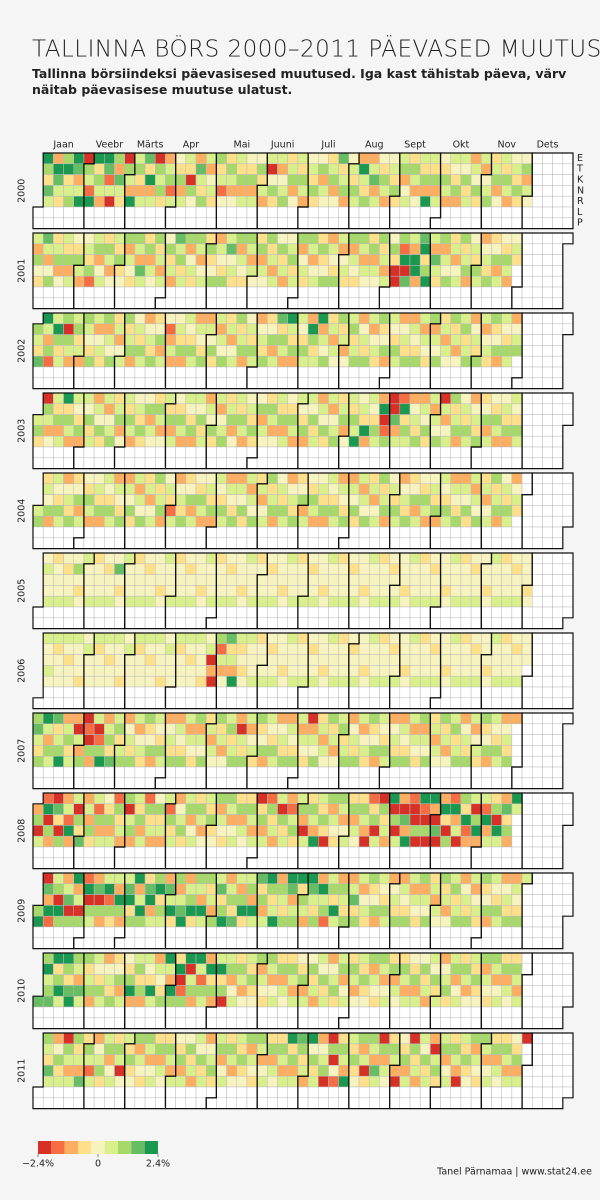  I want to click on month-outline, so click(323, 591).